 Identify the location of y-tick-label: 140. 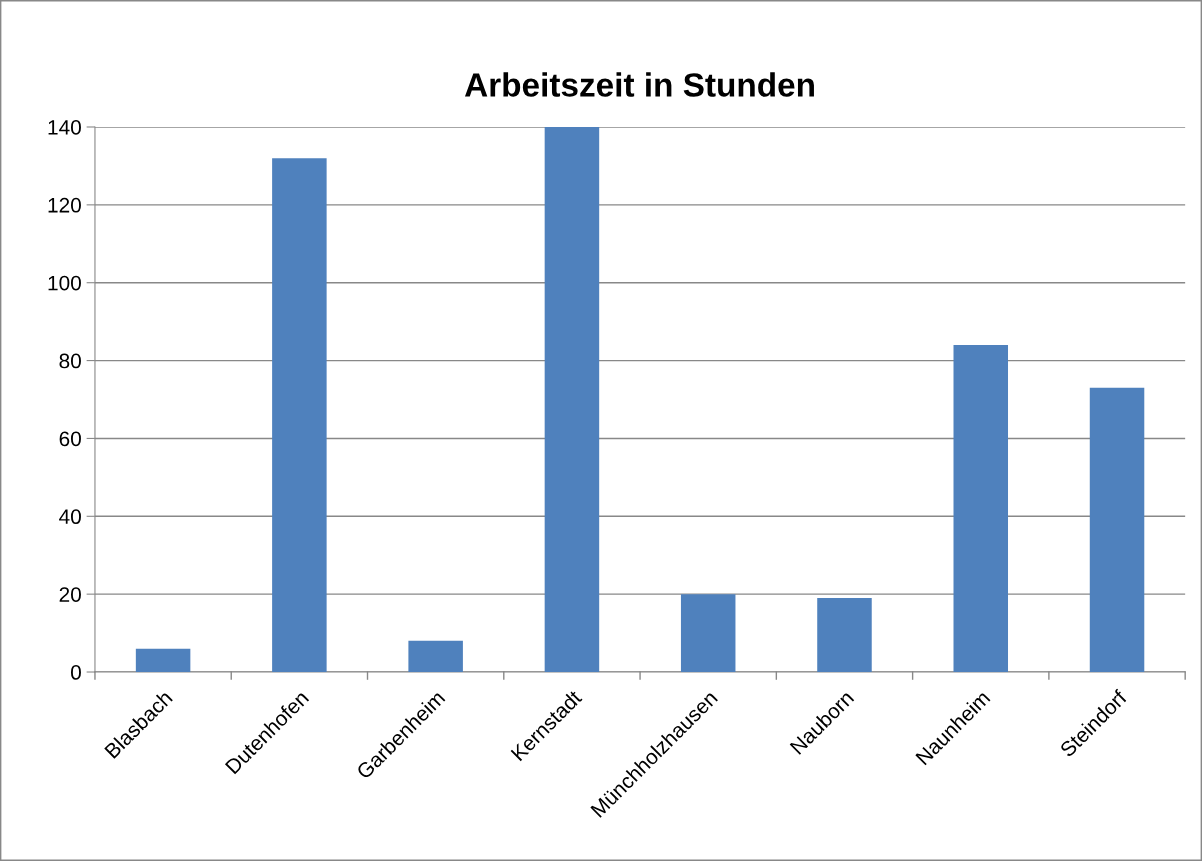
(64, 127).